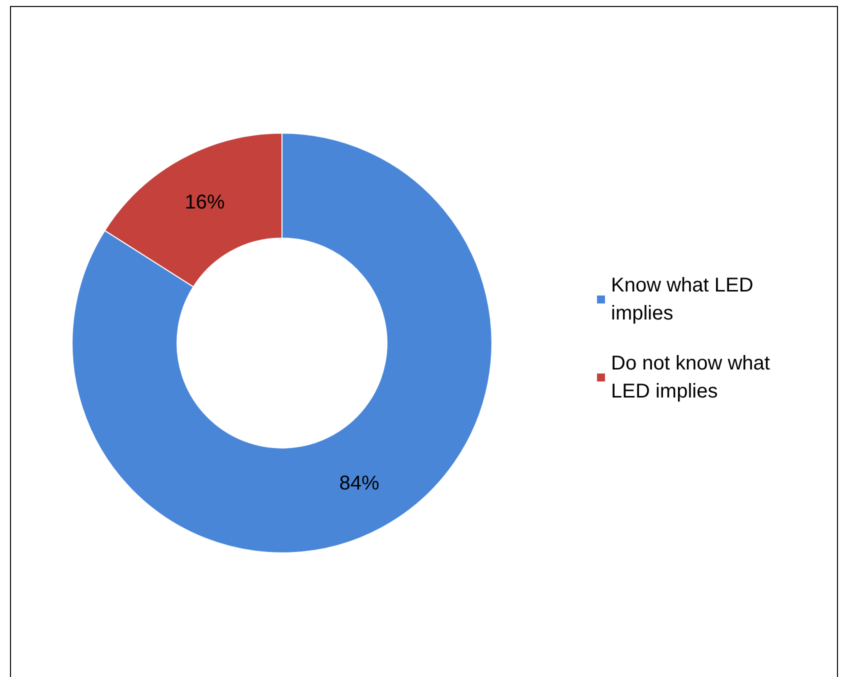 This screenshot has height=677, width=848. Describe the element at coordinates (204, 202) in the screenshot. I see `data-label: 16%` at that location.